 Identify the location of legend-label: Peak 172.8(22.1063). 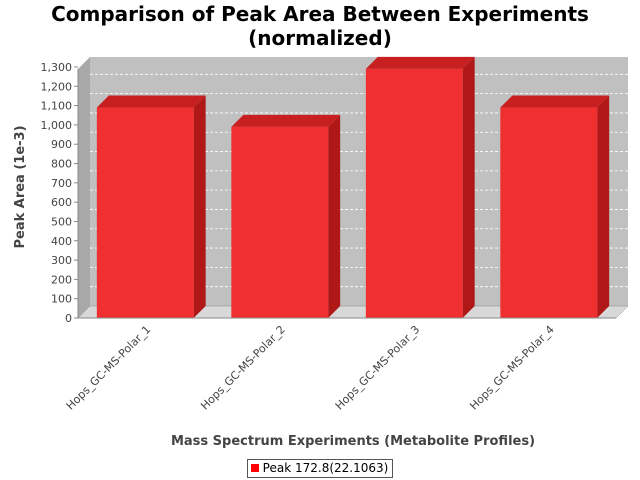
(325, 468).